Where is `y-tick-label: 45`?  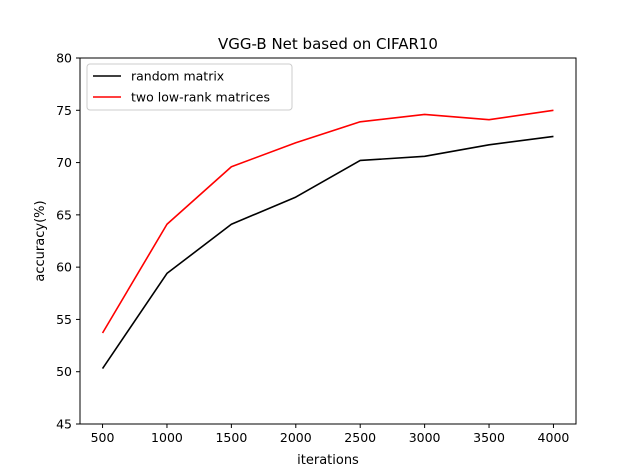 y-tick-label: 45 is located at coordinates (64, 424).